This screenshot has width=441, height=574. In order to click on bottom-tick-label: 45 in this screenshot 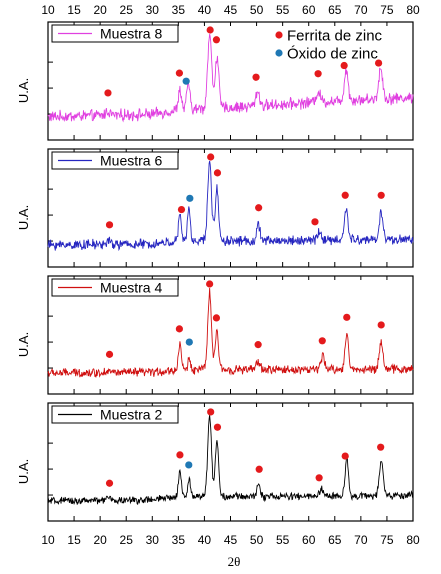, I will do `click(231, 540)`.